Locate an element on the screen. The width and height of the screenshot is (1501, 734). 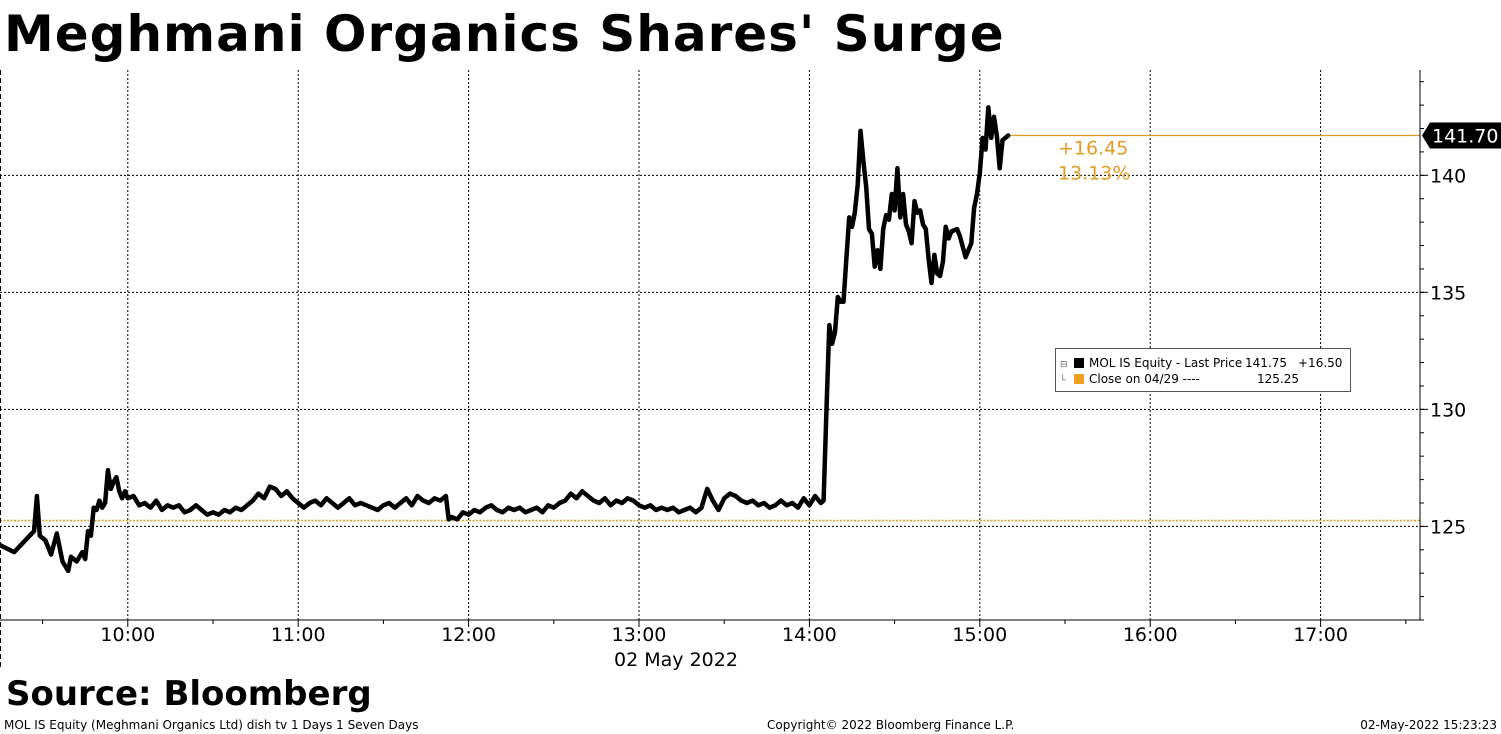
chart-title: Meghmani Organics Shares' Surge is located at coordinates (504, 34).